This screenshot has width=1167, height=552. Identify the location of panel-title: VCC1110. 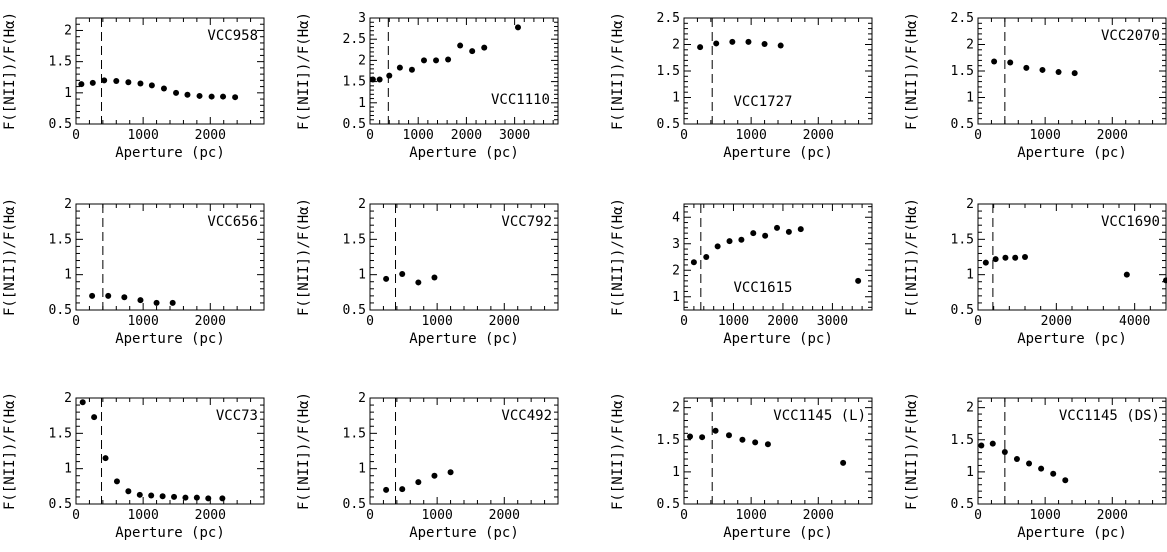
(520, 100).